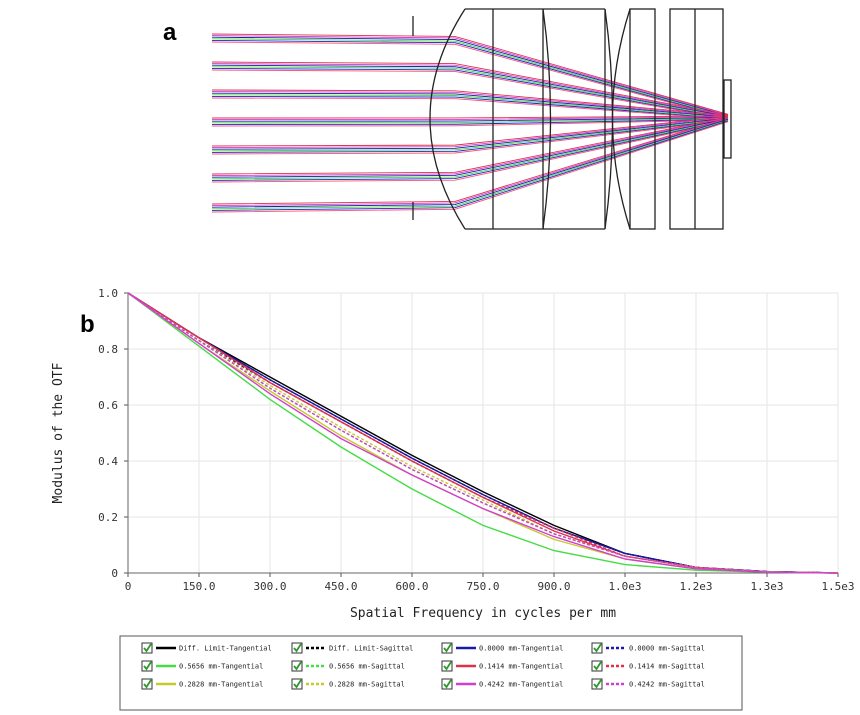 The width and height of the screenshot is (860, 715). What do you see at coordinates (667, 649) in the screenshot?
I see `legend-label: 0.0000 mm-Sagittal` at bounding box center [667, 649].